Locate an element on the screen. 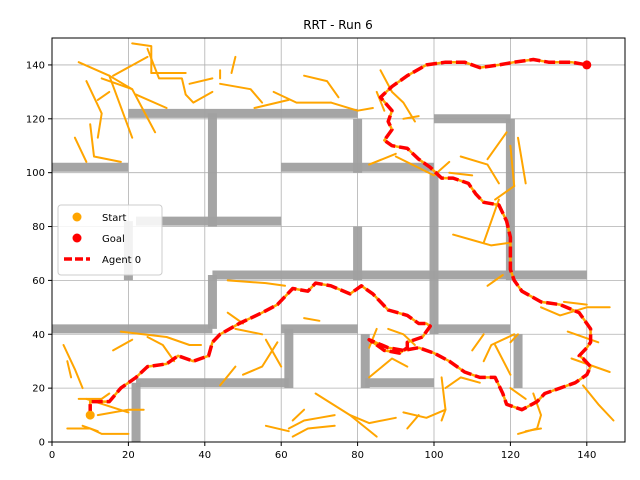 The image size is (640, 480). y-tick-label: 80 is located at coordinates (38, 227).